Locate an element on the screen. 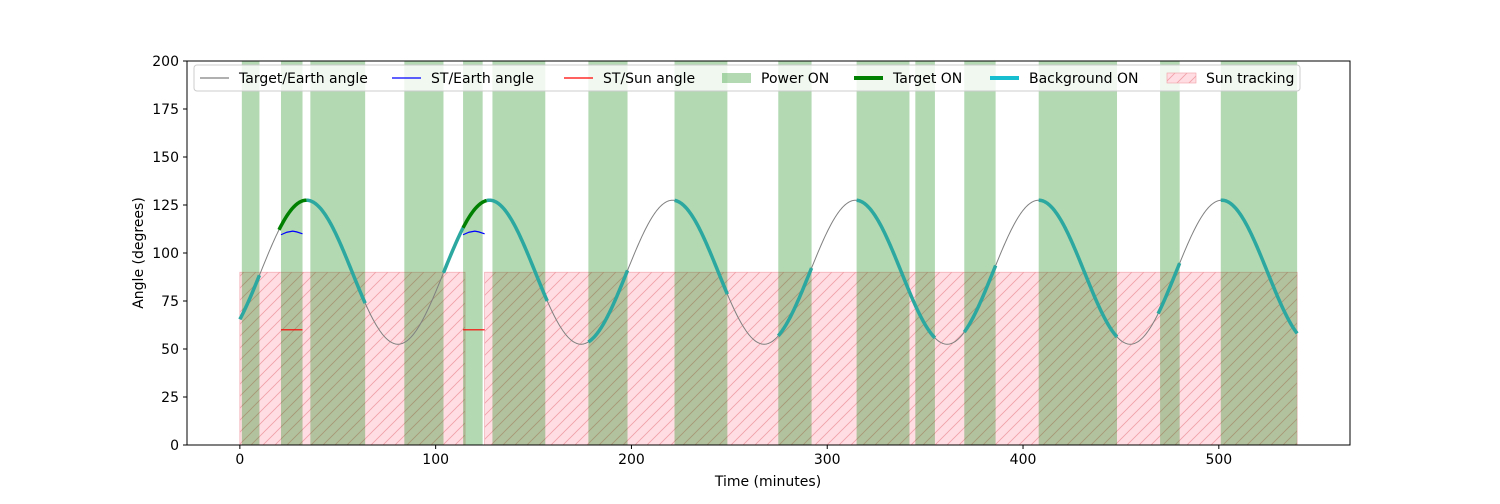 This screenshot has width=1500, height=504. y-tick-label: 175 is located at coordinates (165, 110).